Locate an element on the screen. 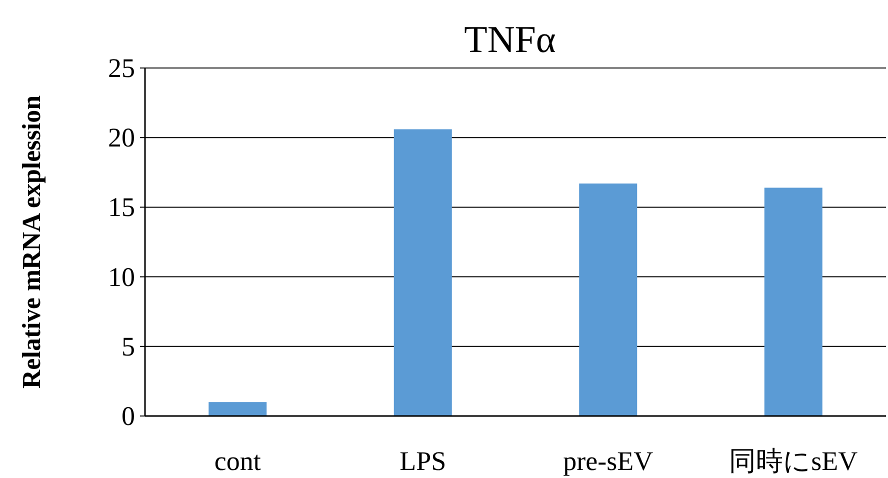 The width and height of the screenshot is (888, 478). y-tick-label: 10 is located at coordinates (121, 277).